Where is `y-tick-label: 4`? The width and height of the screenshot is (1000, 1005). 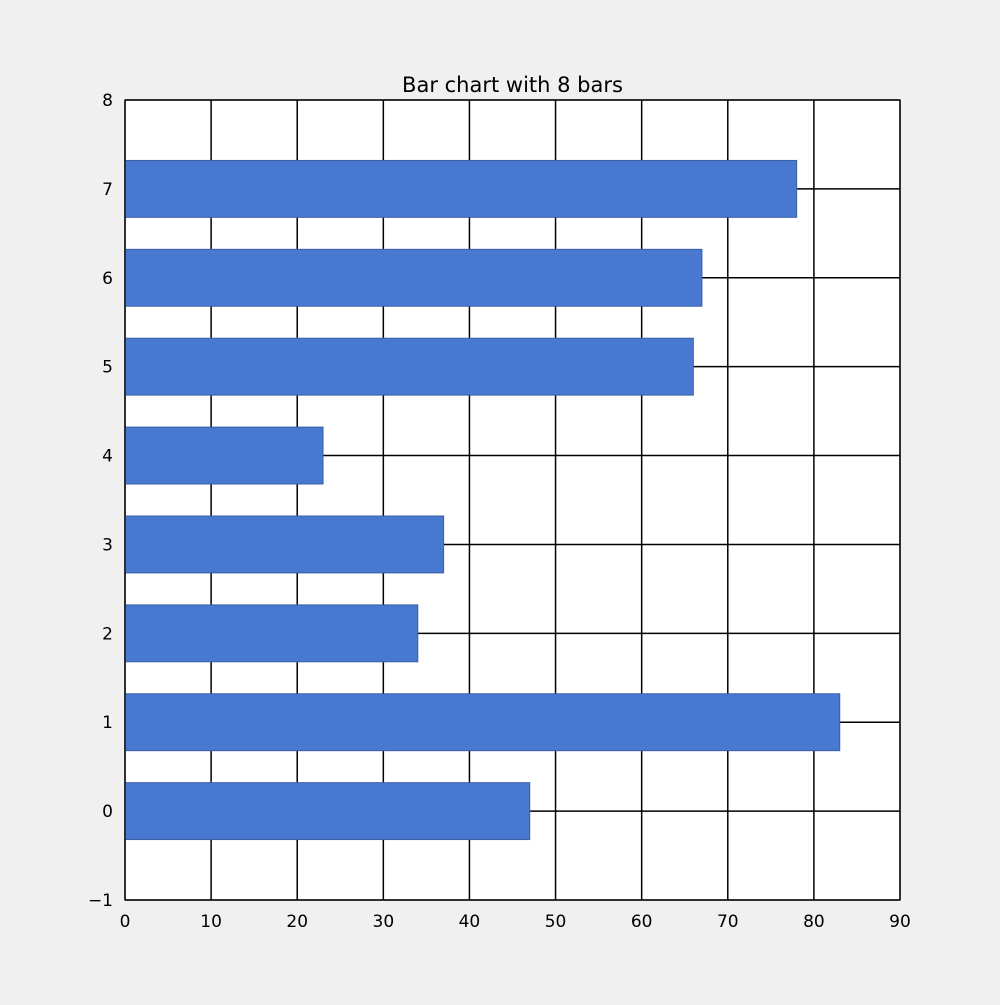
y-tick-label: 4 is located at coordinates (107, 457).